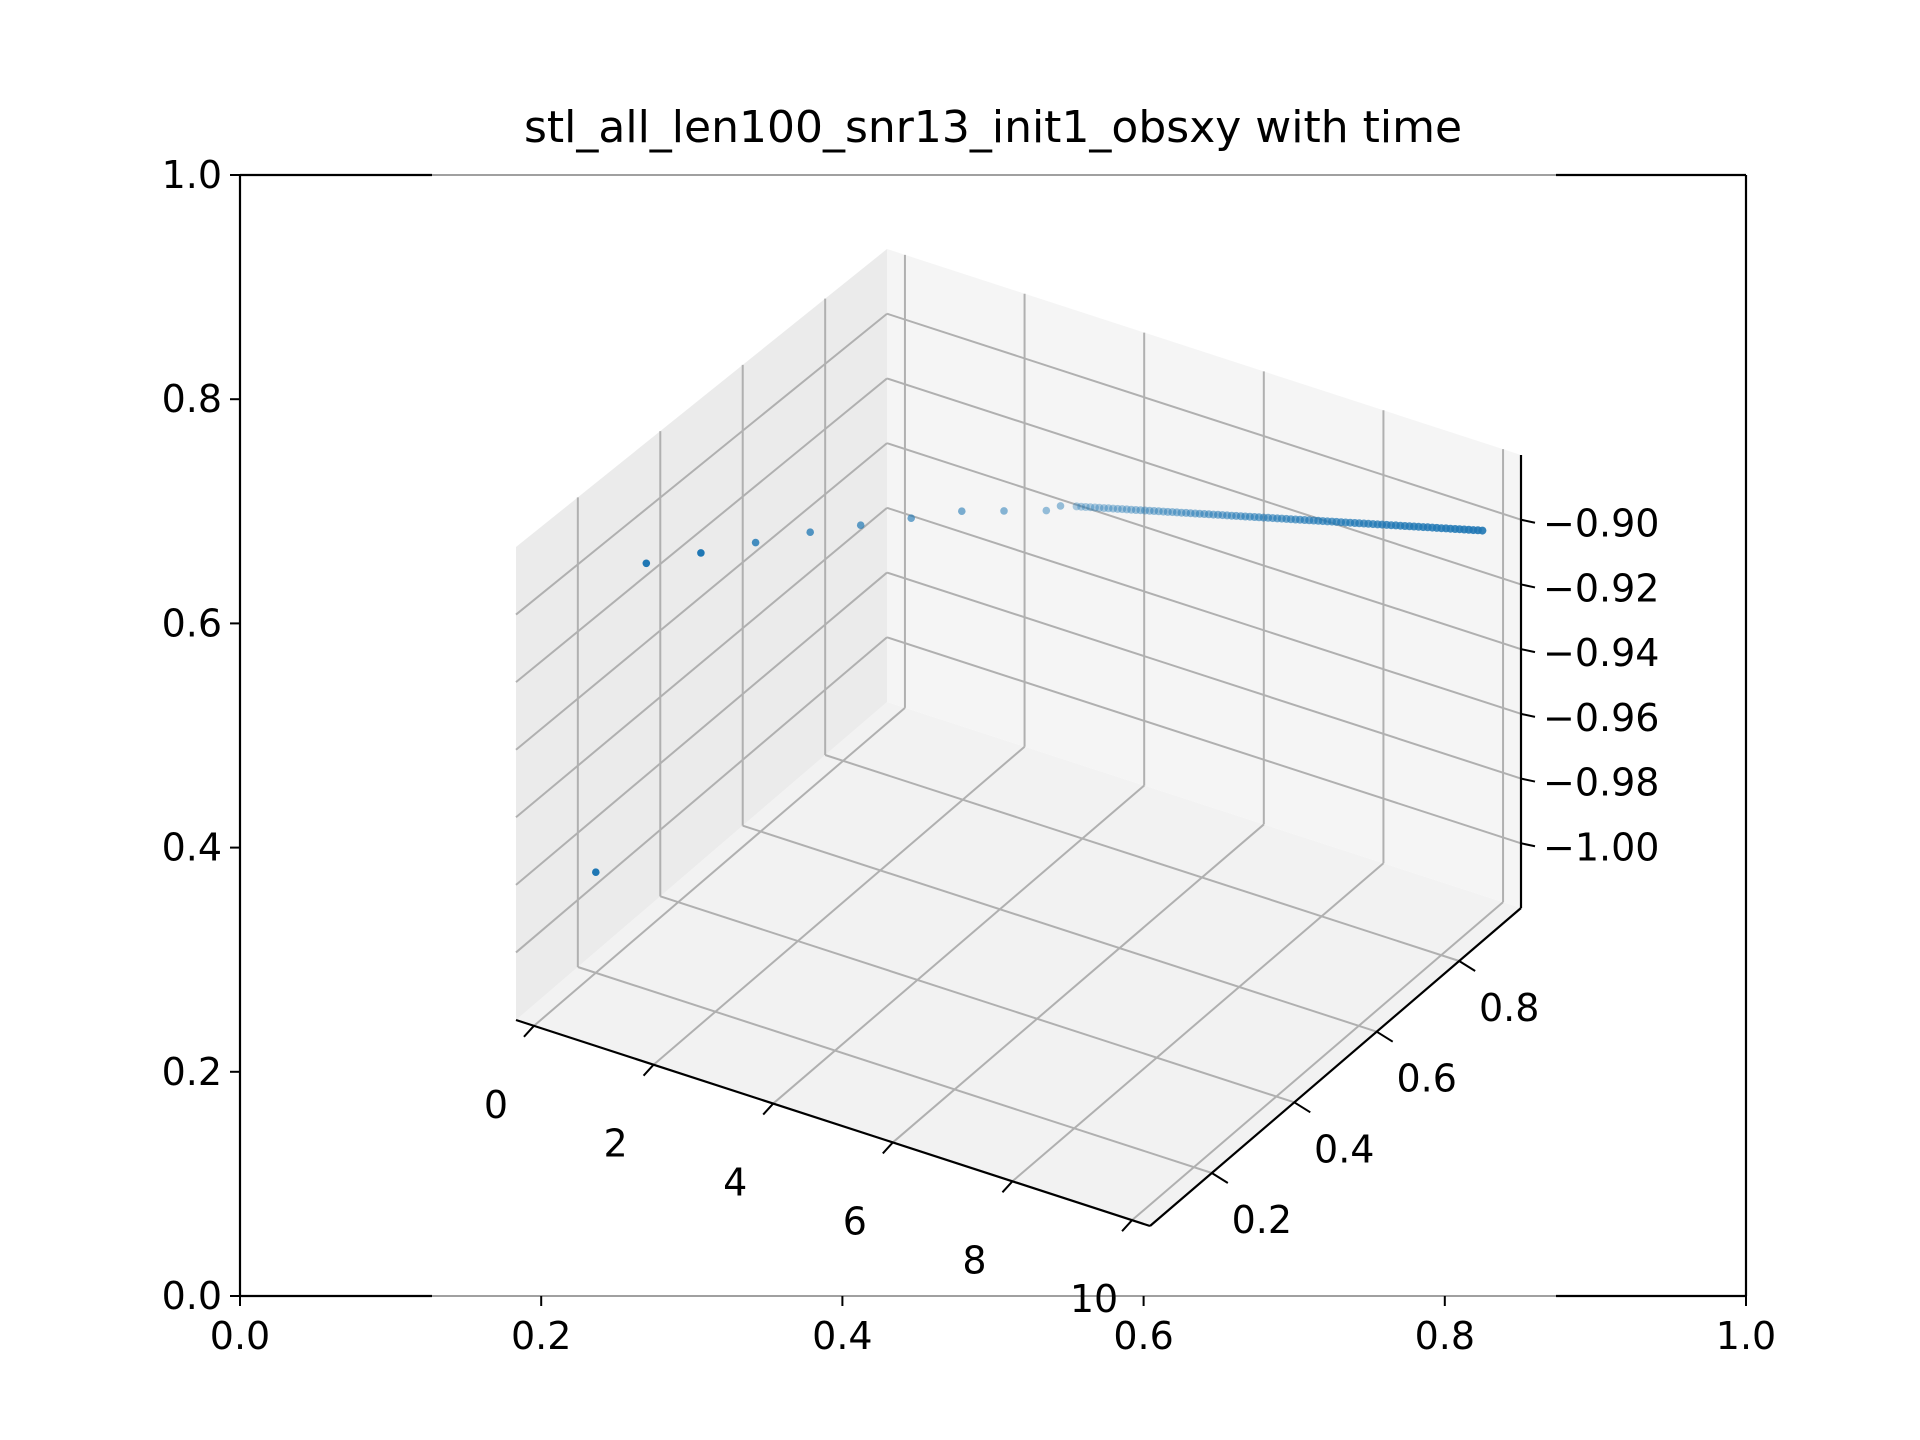 The height and width of the screenshot is (1440, 1920). What do you see at coordinates (1601, 718) in the screenshot?
I see `z-tick-label: −0.96` at bounding box center [1601, 718].